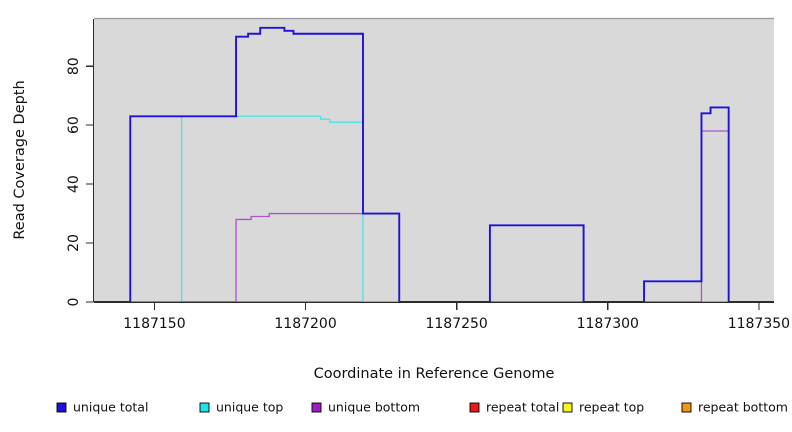  What do you see at coordinates (61, 407) in the screenshot?
I see `legend-swatch-unique-total` at bounding box center [61, 407].